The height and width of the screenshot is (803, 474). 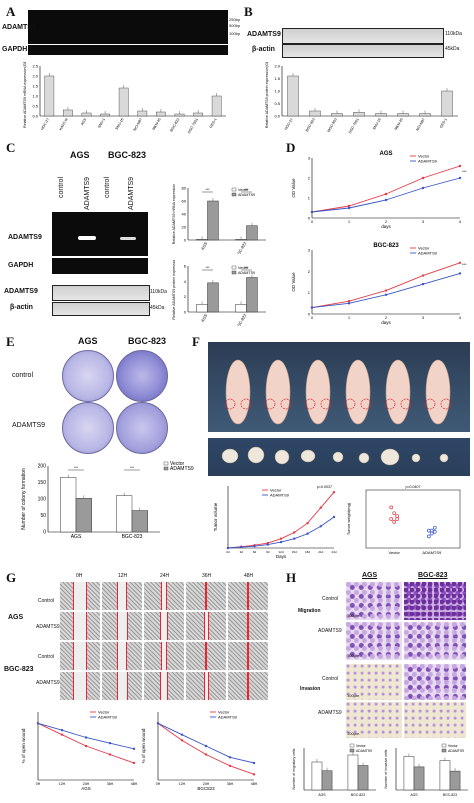 What do you see at coordinates (330, 631) in the screenshot?
I see `panel-h-row-2: ADAMTS9` at bounding box center [330, 631].